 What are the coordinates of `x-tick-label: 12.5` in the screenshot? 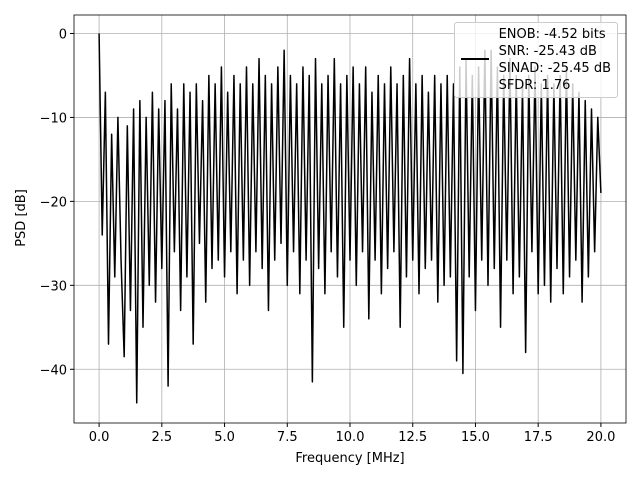 It's located at (412, 437).